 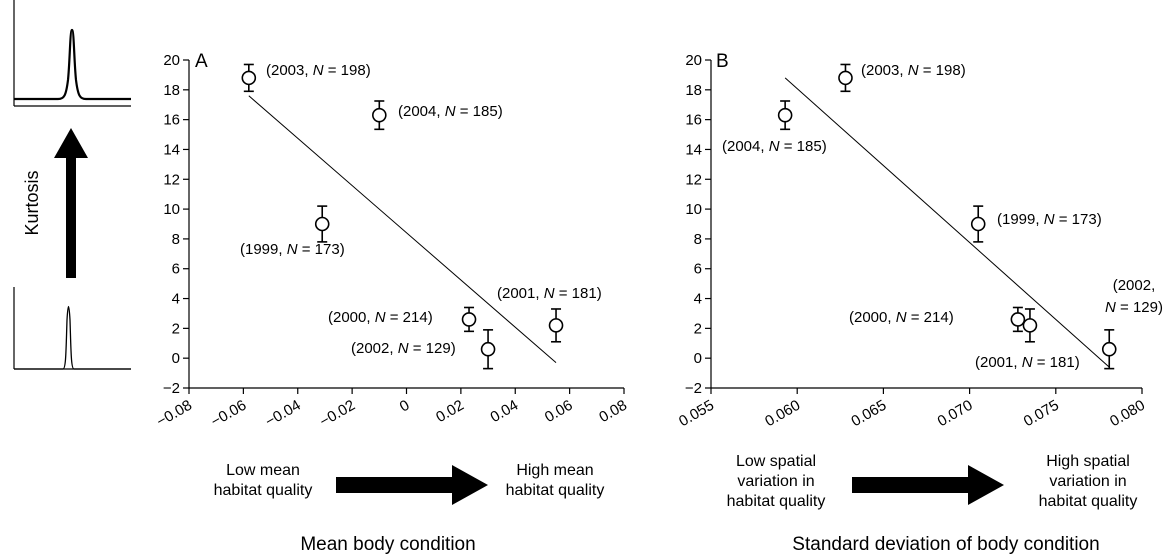 What do you see at coordinates (282, 414) in the screenshot?
I see `x-tick-label: −0.04` at bounding box center [282, 414].